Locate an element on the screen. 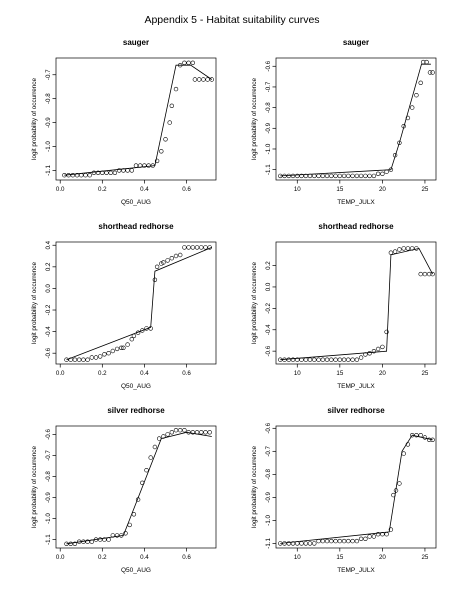  x-tick-label: 0.2 is located at coordinates (102, 189).